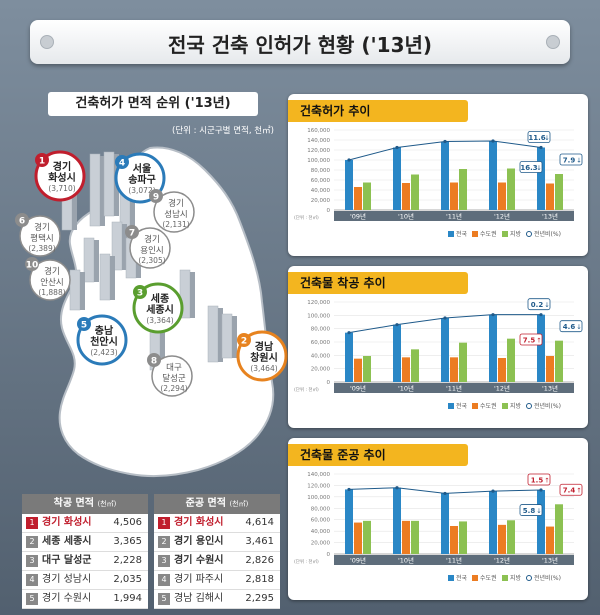 The height and width of the screenshot is (615, 600). I want to click on rank-number: 4, so click(122, 164).